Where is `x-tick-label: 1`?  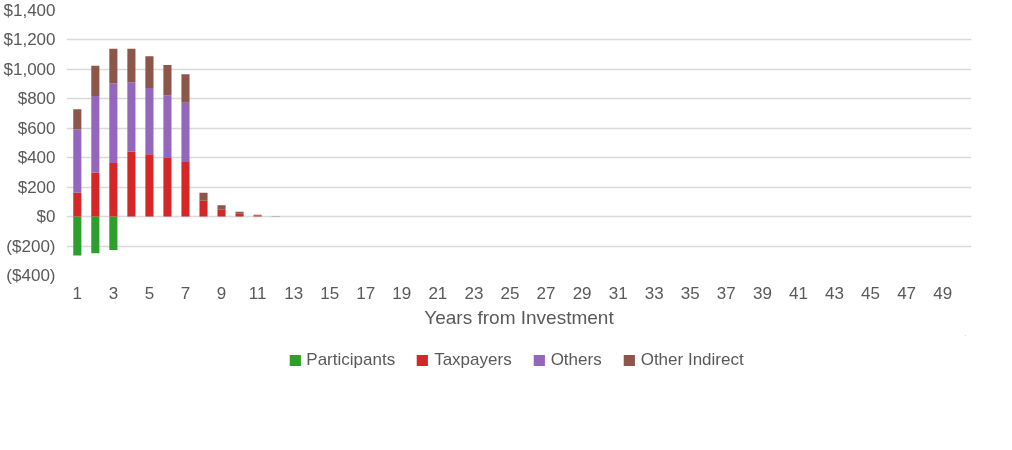
x-tick-label: 1 is located at coordinates (77, 293).